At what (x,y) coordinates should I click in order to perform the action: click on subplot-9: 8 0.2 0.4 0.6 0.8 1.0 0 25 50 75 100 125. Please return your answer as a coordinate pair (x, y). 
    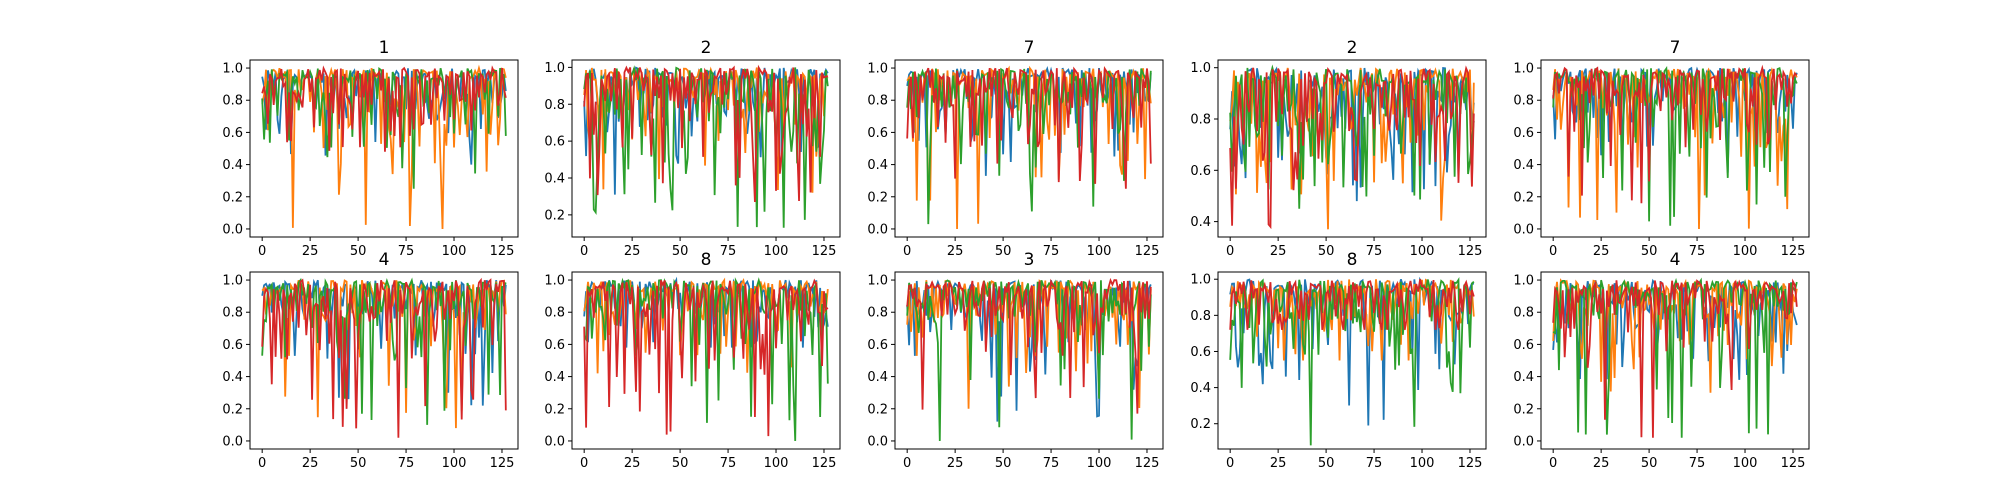
    Looking at the image, I should click on (1338, 360).